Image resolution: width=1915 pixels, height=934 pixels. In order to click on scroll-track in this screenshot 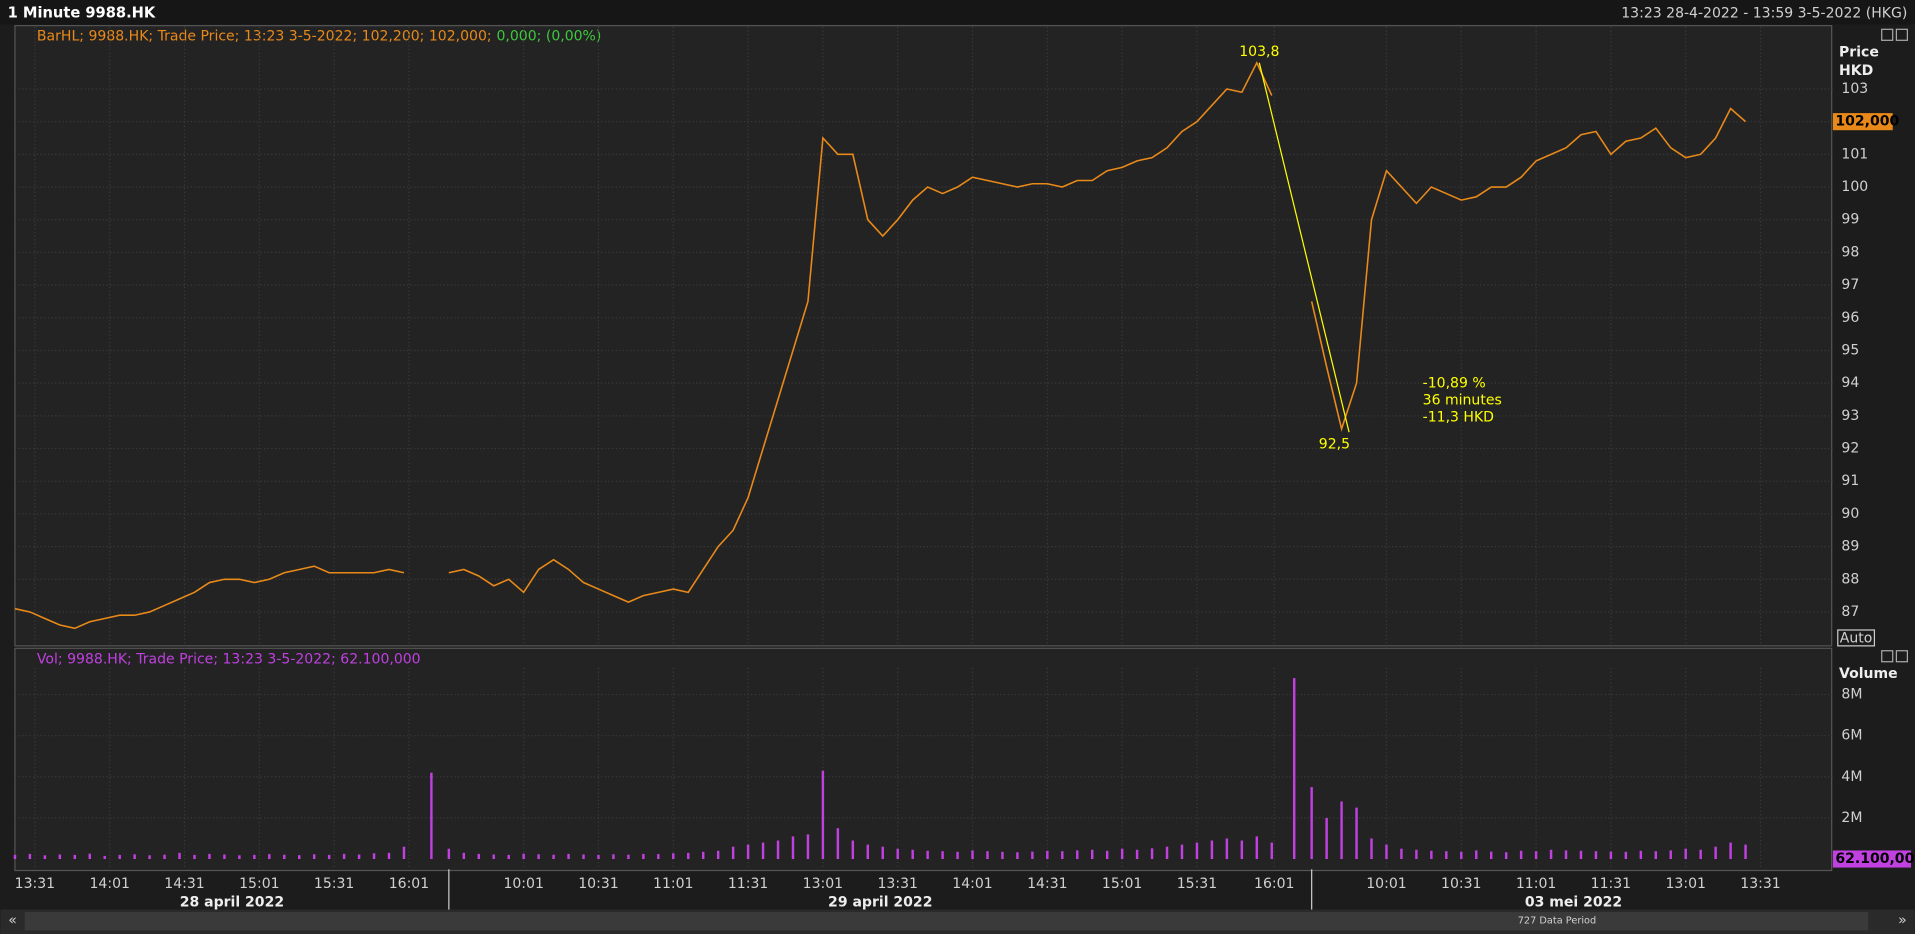, I will do `click(946, 921)`.